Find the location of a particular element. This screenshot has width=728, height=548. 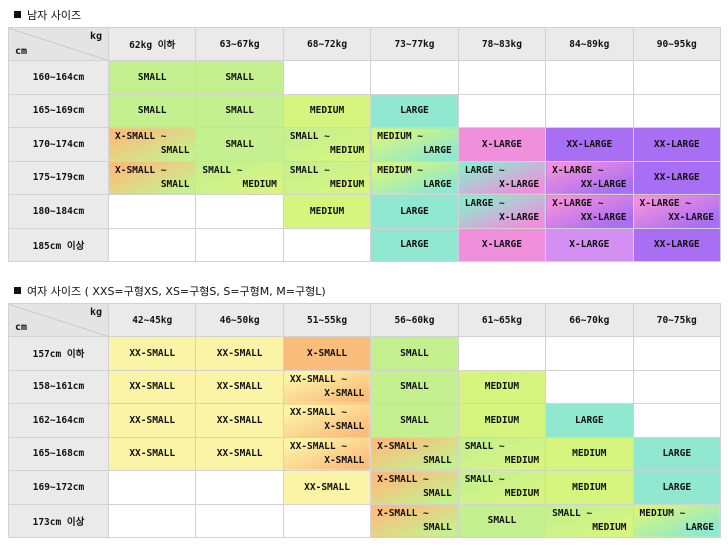

height-row-header: 185cm 이상 is located at coordinates (58, 244).